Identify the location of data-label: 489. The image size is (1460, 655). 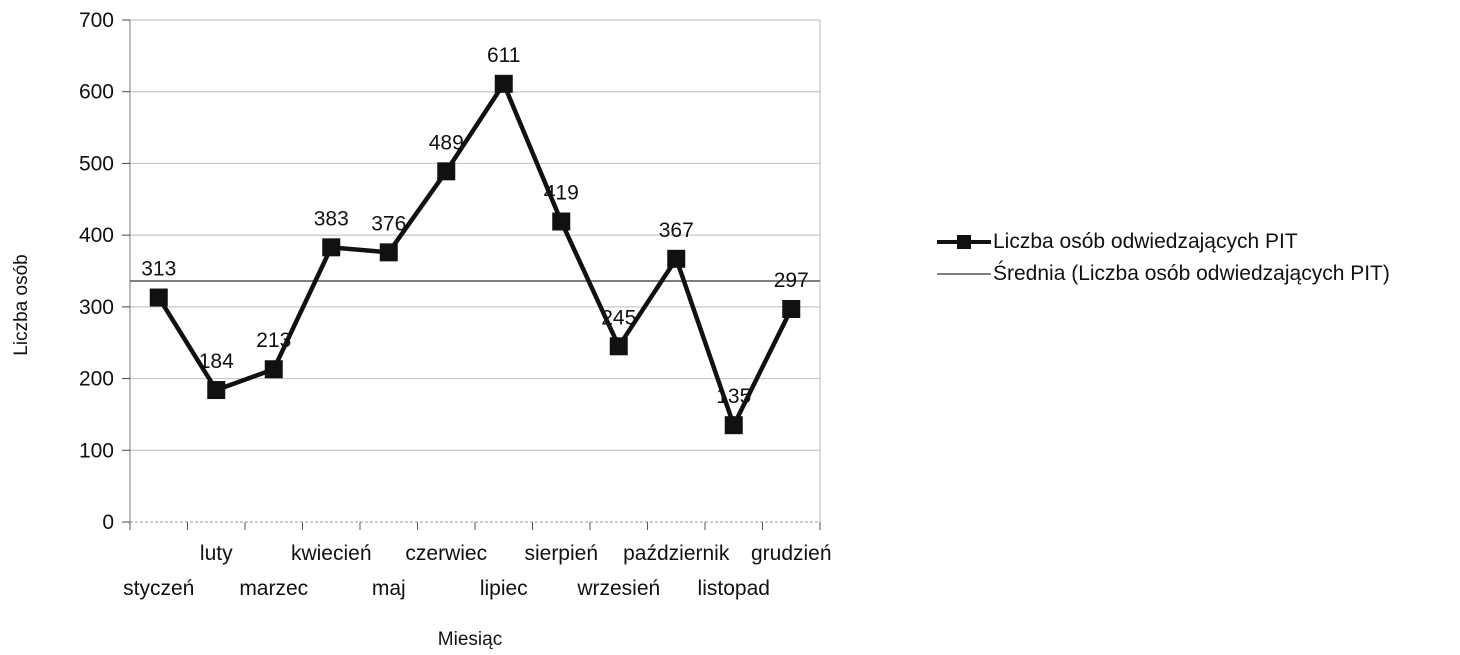
(446, 142).